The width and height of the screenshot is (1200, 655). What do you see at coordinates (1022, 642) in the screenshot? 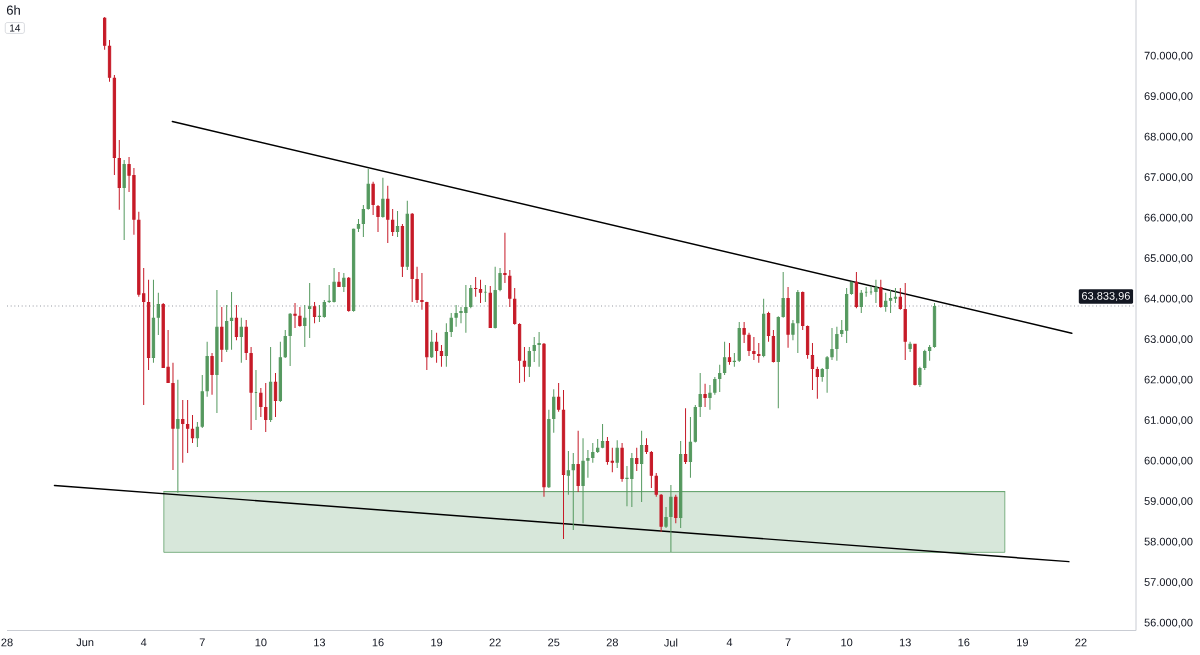
I see `x-tick-label: 19` at bounding box center [1022, 642].